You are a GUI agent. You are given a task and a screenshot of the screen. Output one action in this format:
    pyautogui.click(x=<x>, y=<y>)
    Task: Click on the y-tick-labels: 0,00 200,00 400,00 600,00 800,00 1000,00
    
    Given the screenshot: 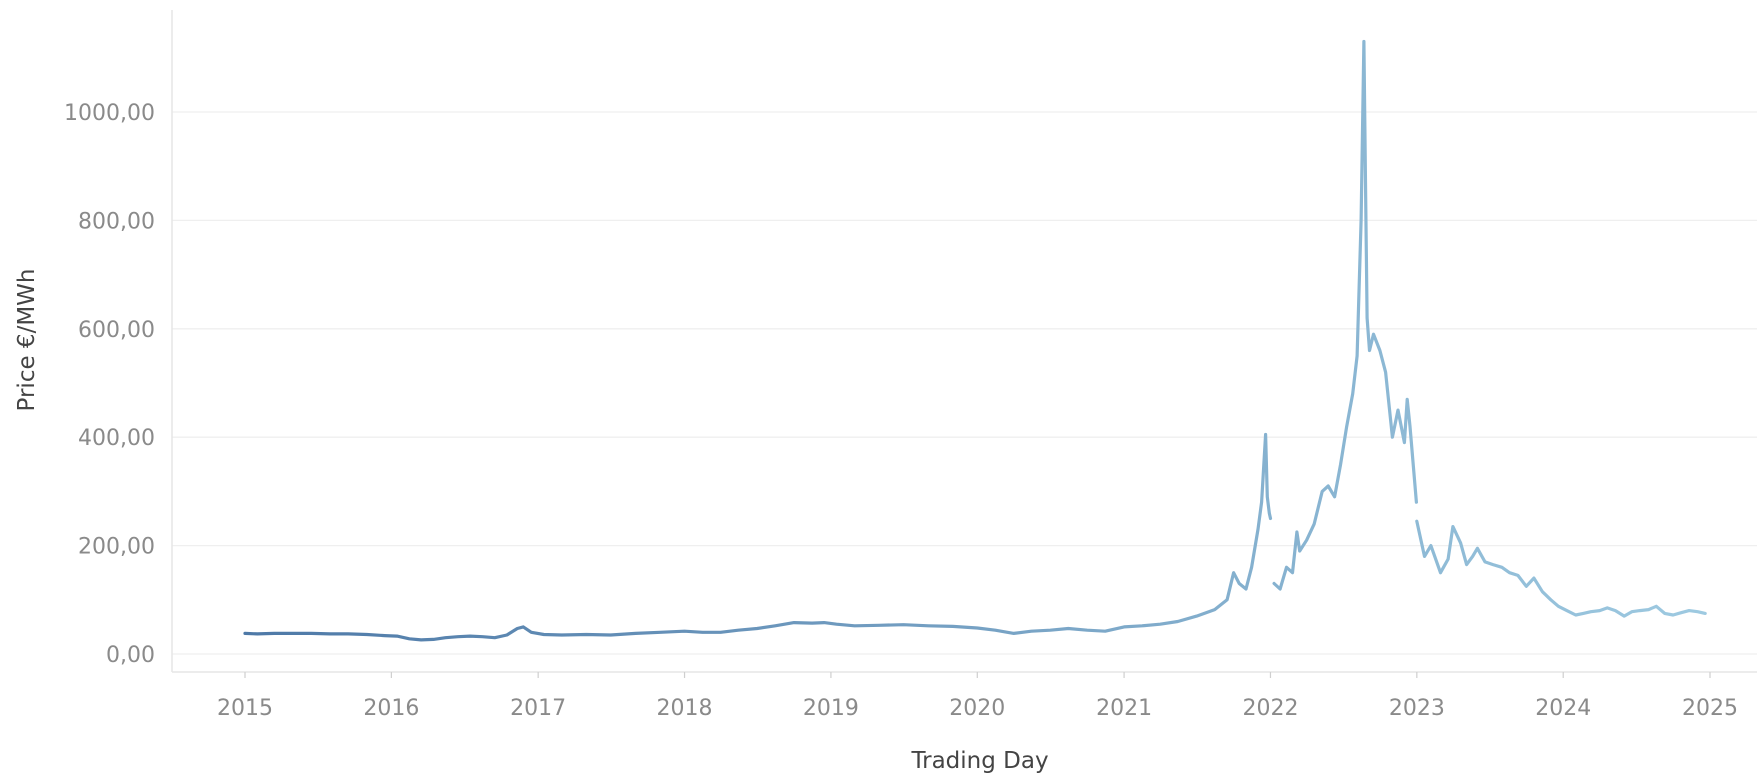 What is the action you would take?
    pyautogui.click(x=109, y=384)
    